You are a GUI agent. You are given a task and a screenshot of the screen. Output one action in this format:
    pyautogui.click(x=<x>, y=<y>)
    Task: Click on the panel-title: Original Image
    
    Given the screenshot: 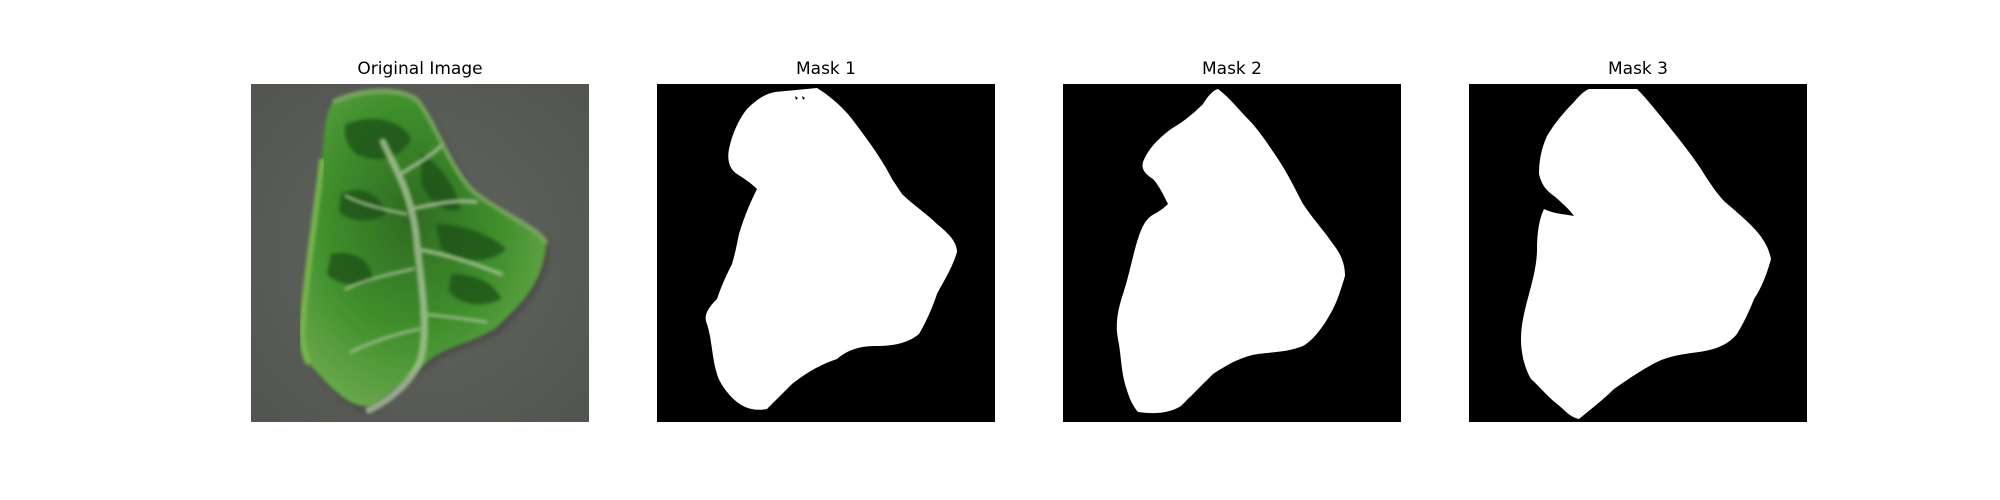 What is the action you would take?
    pyautogui.click(x=420, y=69)
    